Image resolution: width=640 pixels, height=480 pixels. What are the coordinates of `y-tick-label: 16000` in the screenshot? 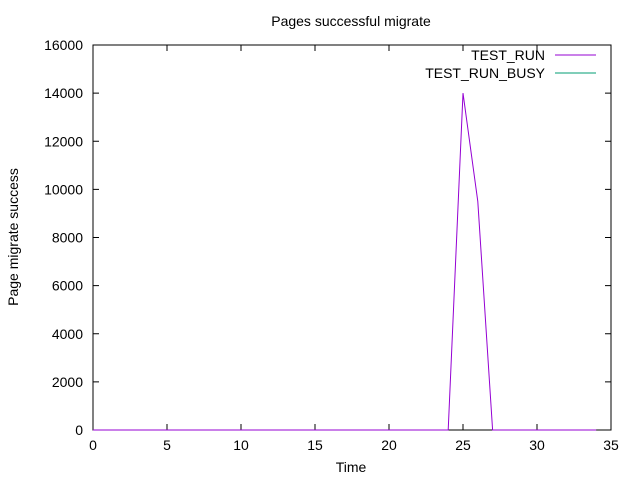 It's located at (63, 45).